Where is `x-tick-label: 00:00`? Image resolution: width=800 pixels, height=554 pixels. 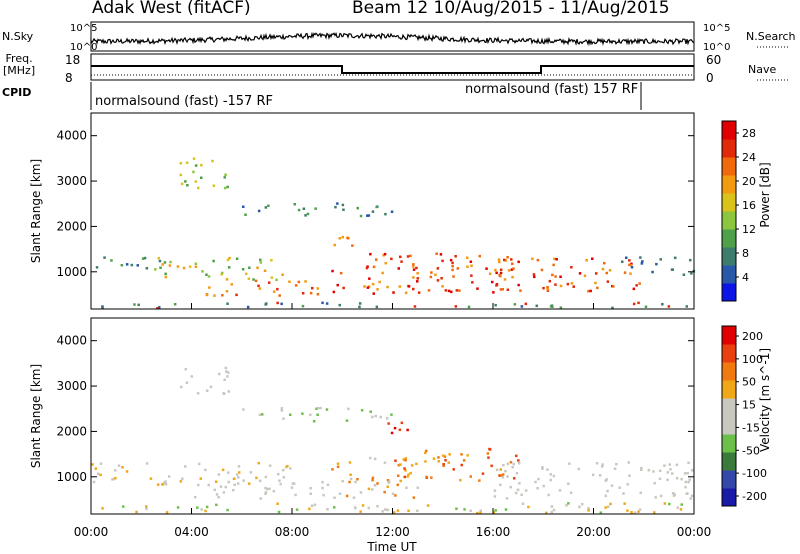 x-tick-label: 00:00 is located at coordinates (694, 532).